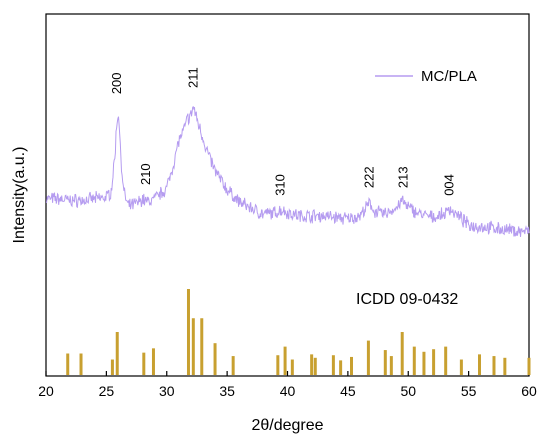  I want to click on peak-label: 200, so click(116, 83).